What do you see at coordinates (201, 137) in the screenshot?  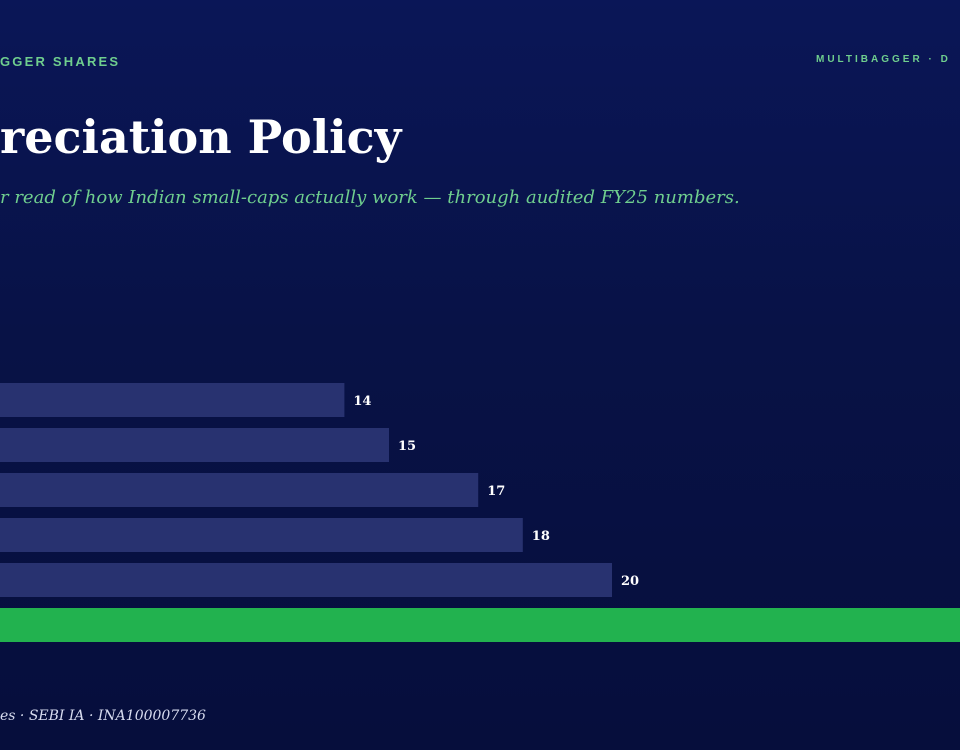 I see `page-title: reciation Policy` at bounding box center [201, 137].